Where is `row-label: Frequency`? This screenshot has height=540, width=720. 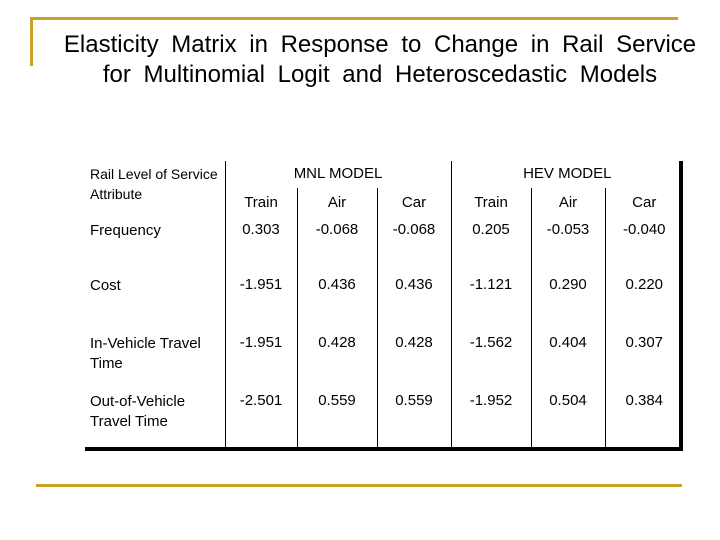 row-label: Frequency is located at coordinates (155, 246).